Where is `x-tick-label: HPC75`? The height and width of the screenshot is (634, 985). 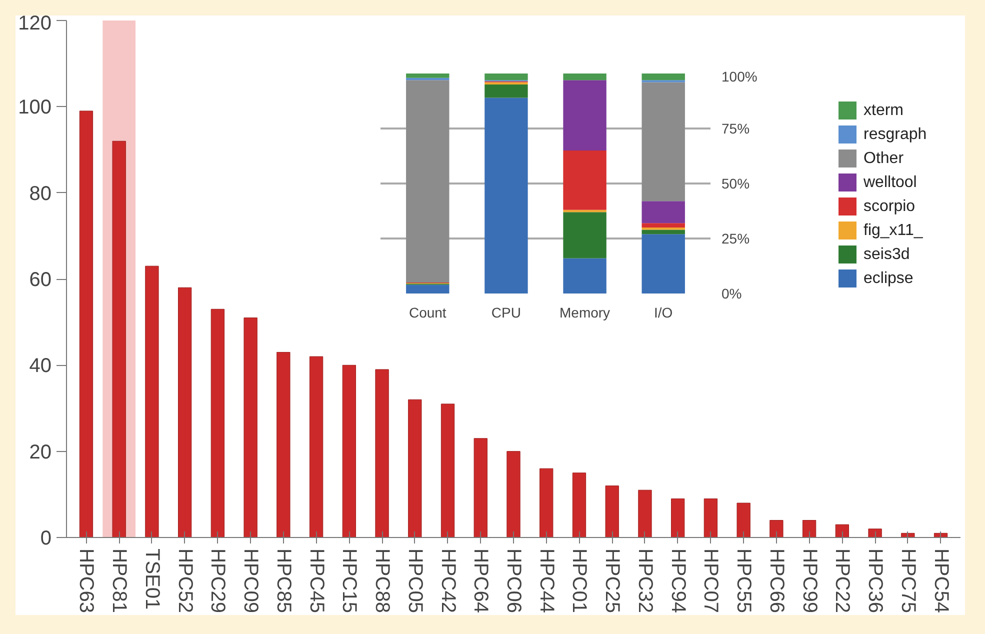 x-tick-label: HPC75 is located at coordinates (907, 580).